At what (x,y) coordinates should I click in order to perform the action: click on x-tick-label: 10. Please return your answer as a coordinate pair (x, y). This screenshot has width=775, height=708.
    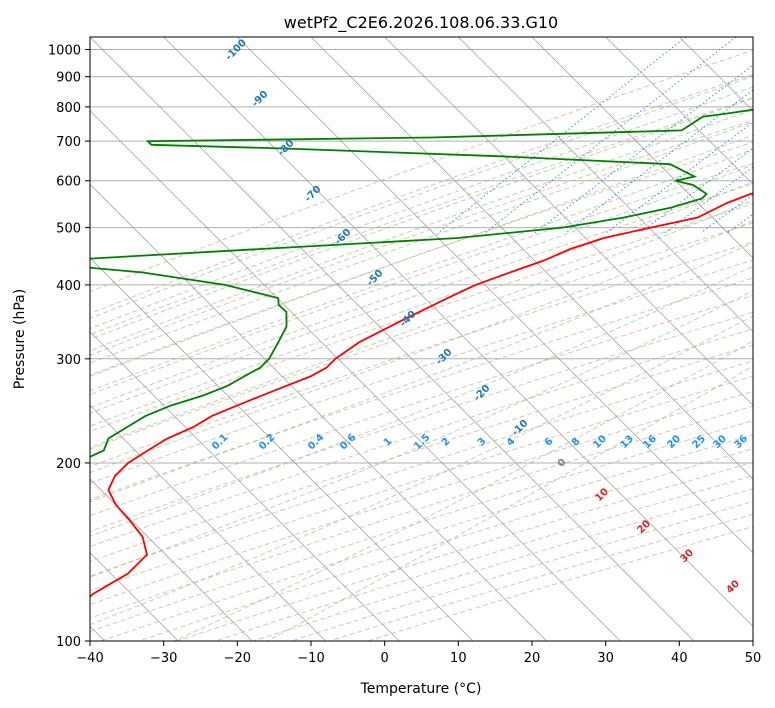
    Looking at the image, I should click on (458, 658).